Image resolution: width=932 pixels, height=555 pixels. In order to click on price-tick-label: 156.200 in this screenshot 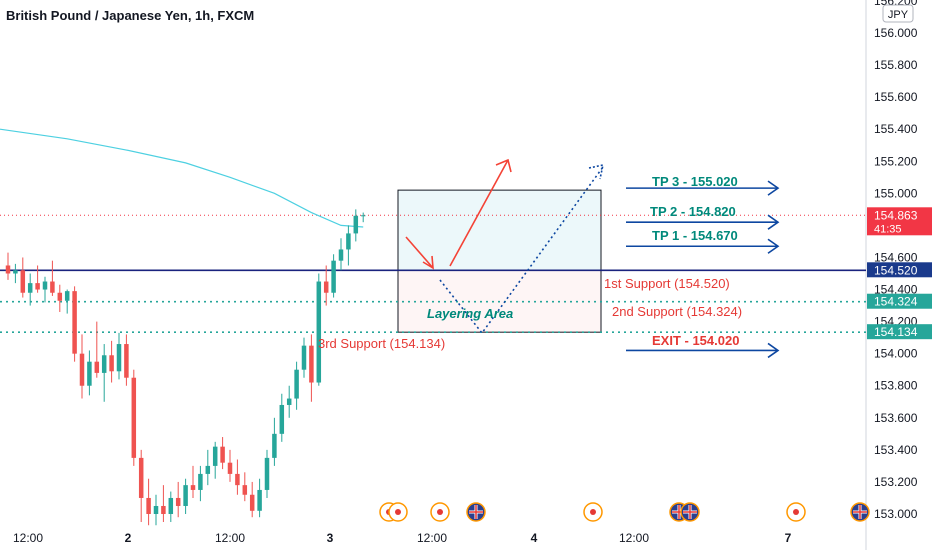, I will do `click(896, 4)`.